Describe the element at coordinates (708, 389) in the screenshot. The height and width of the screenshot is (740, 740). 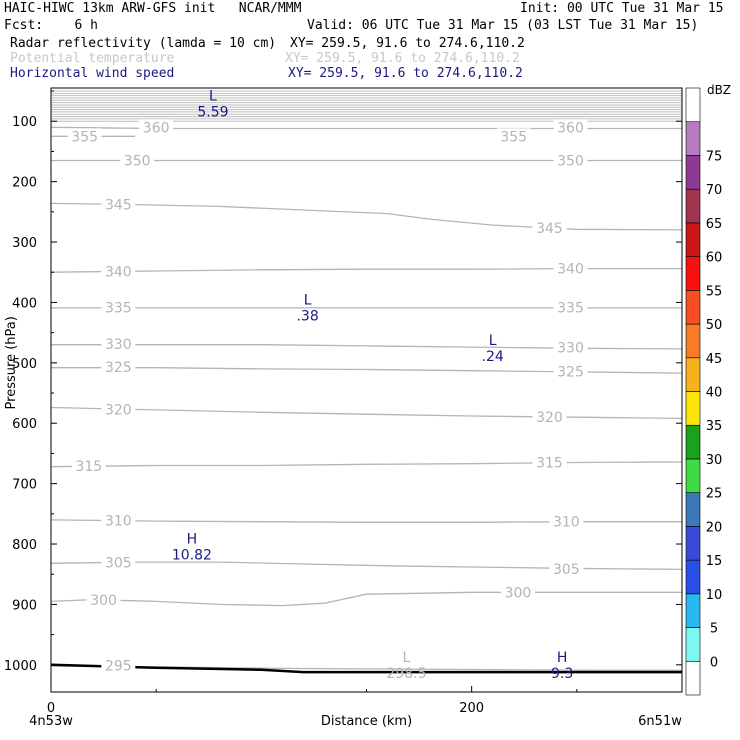
I see `colorbar: 0 5 10 15 20 25 30 35 40 45 50 55 60 65 70 75 dBZ` at that location.